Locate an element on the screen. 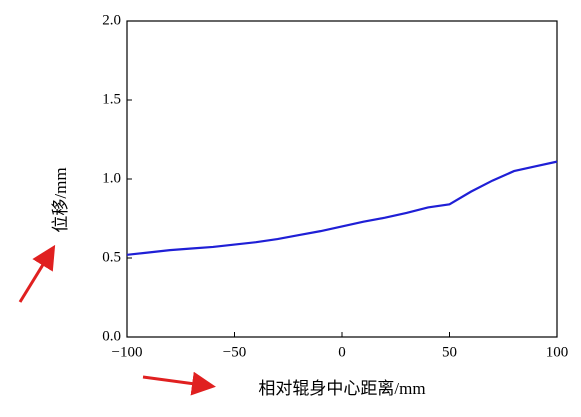  y-tick-label: 1.5 is located at coordinates (111, 99).